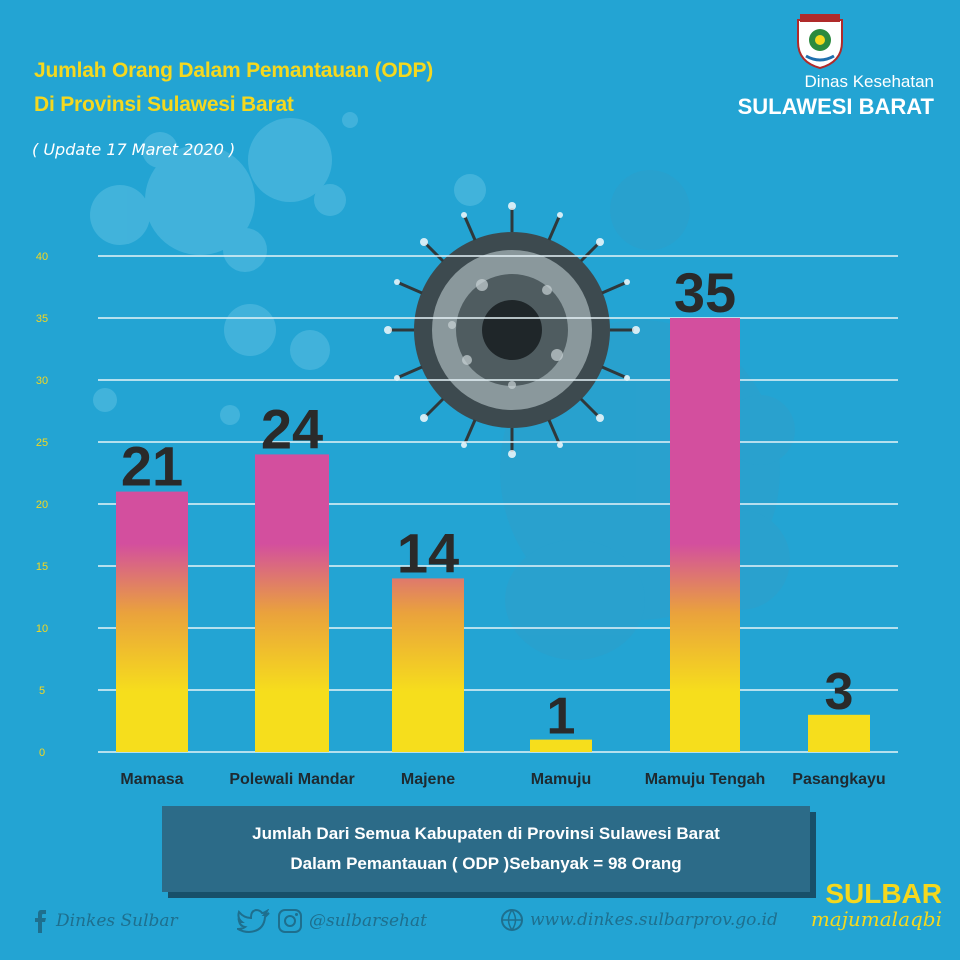  Describe the element at coordinates (838, 779) in the screenshot. I see `category-label: Pasangkayu` at that location.